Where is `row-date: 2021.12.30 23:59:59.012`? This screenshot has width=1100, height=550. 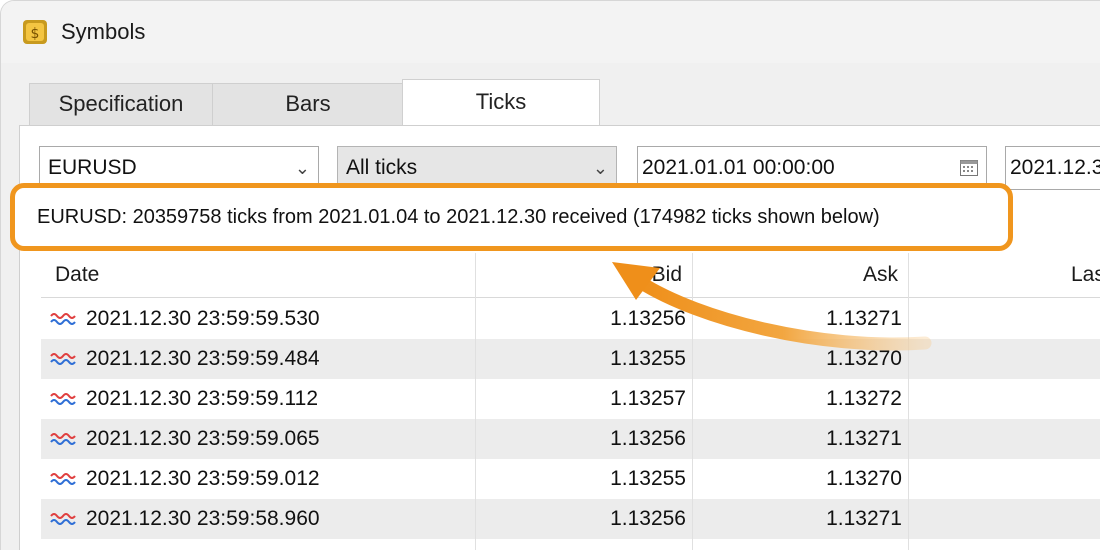
row-date: 2021.12.30 23:59:59.012 is located at coordinates (203, 478).